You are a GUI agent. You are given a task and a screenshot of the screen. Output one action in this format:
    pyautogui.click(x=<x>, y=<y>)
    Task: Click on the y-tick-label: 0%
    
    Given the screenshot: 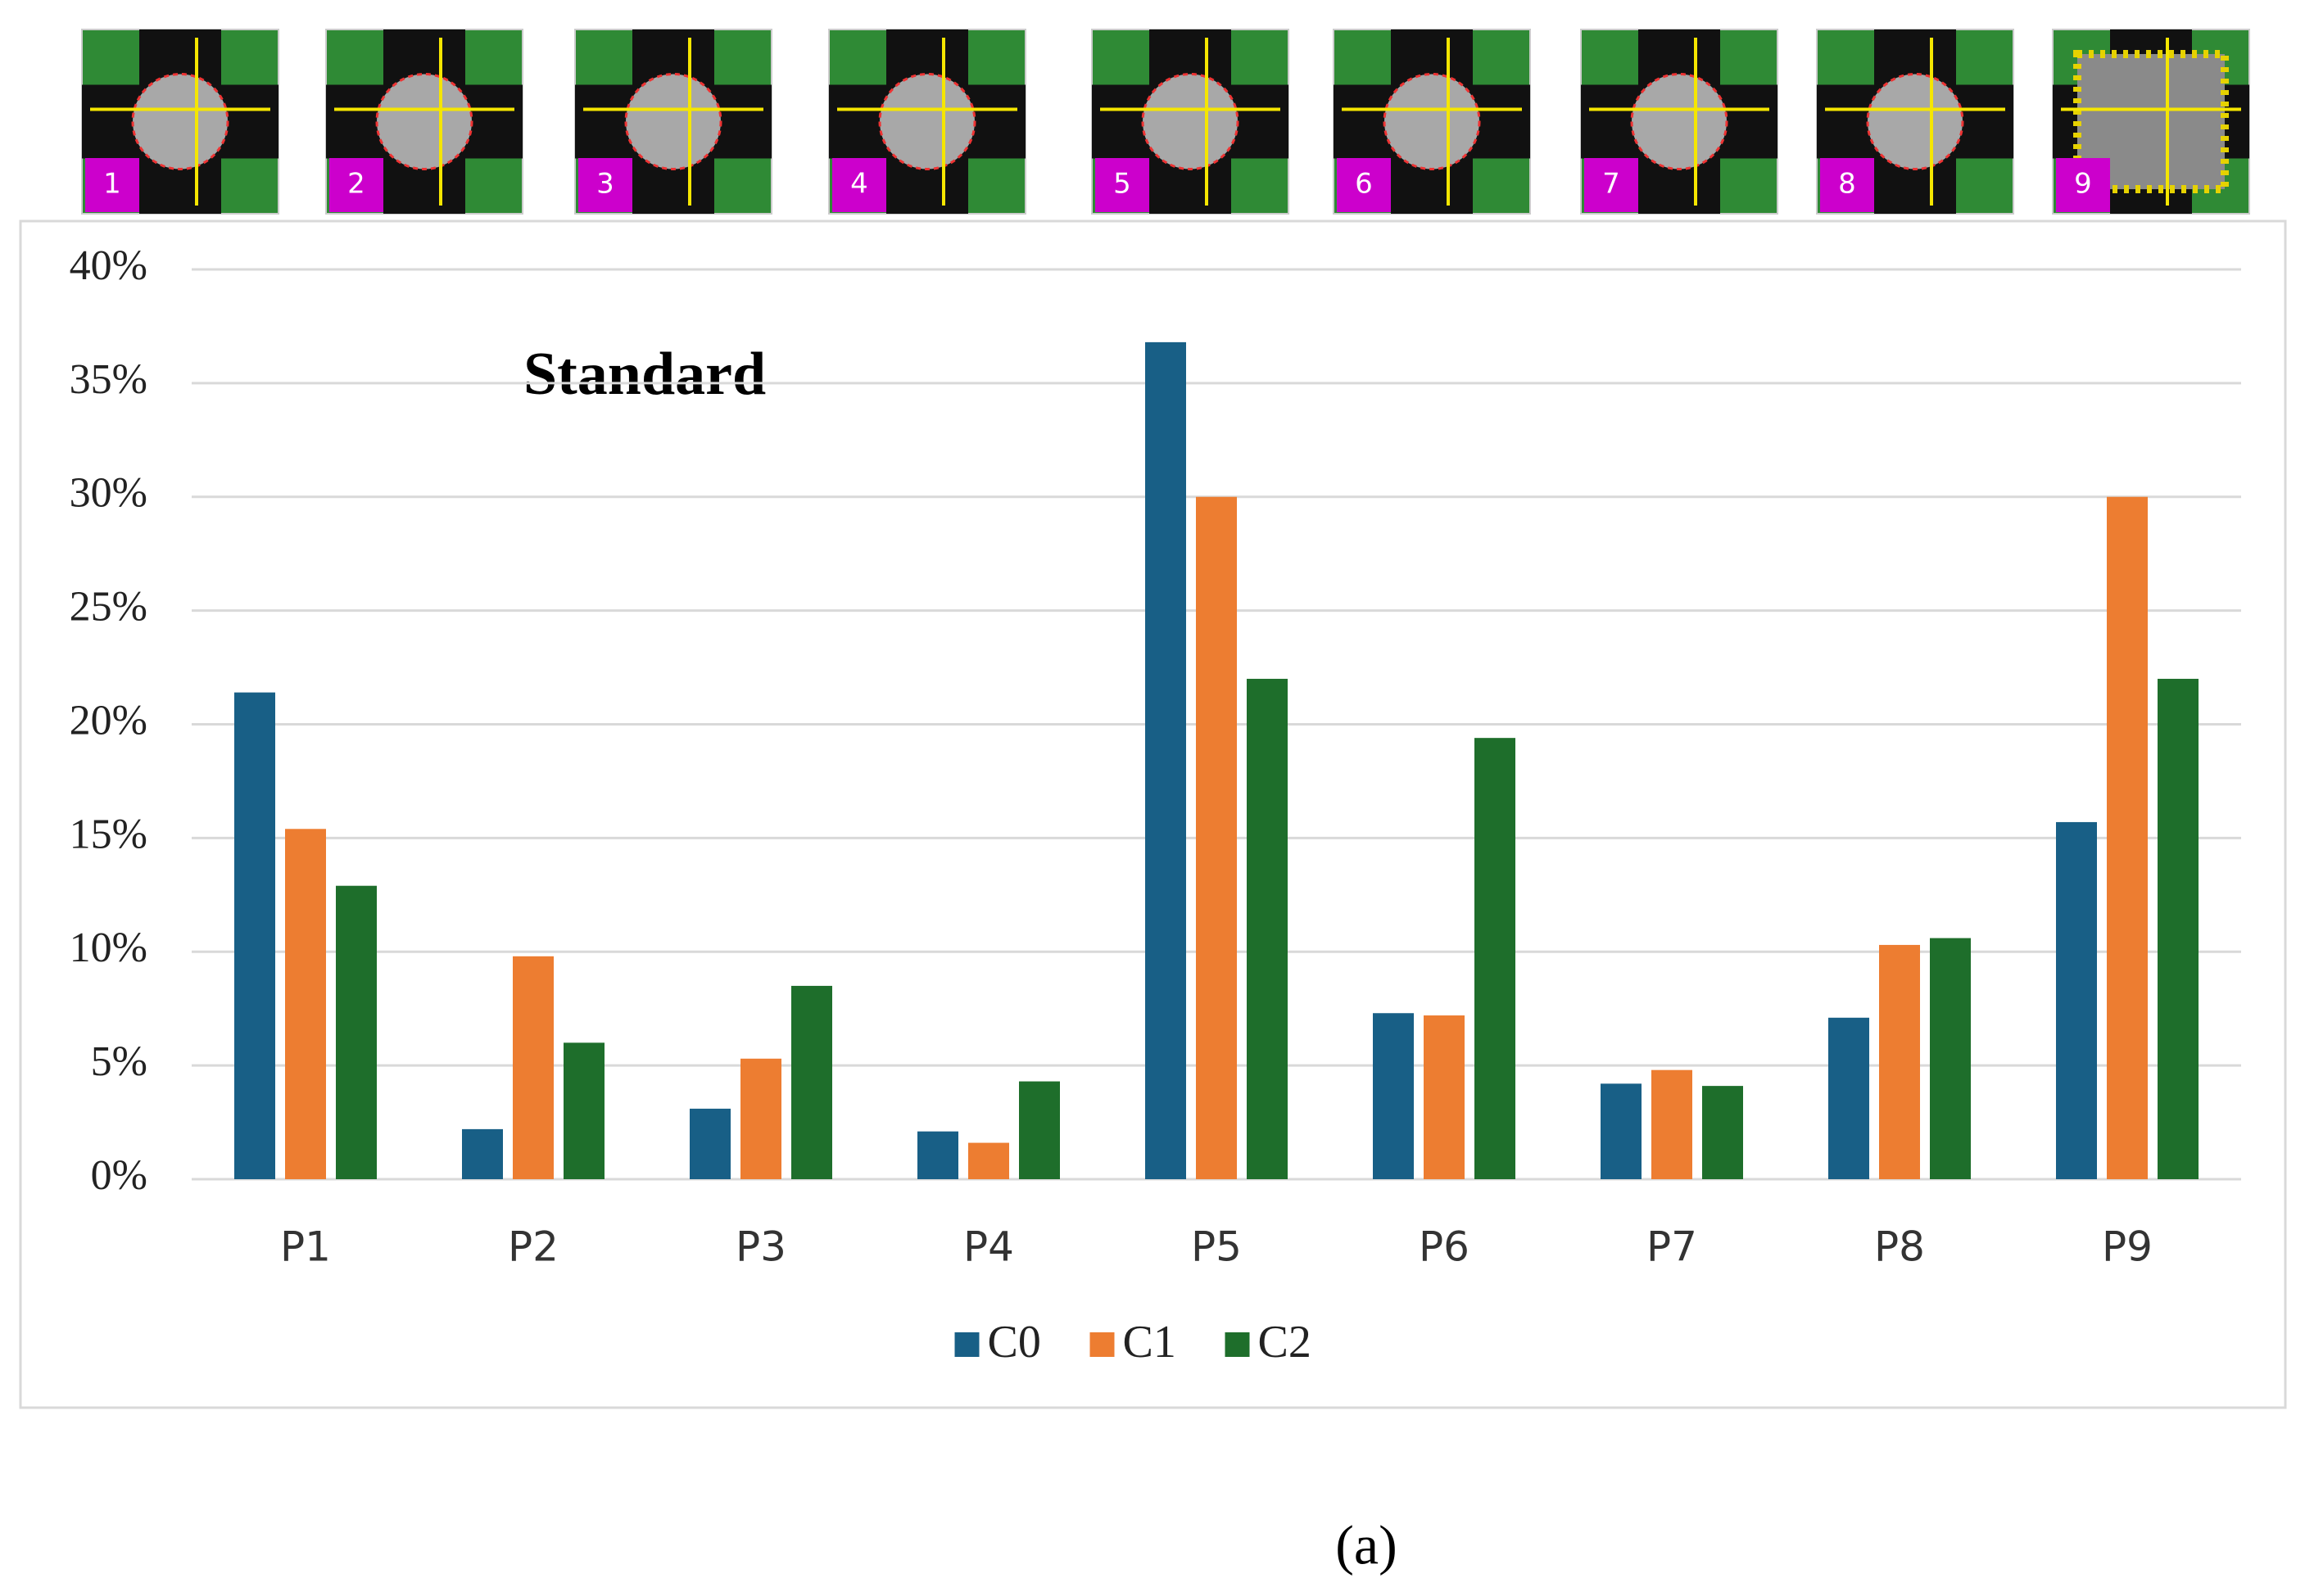 What is the action you would take?
    pyautogui.click(x=119, y=1175)
    